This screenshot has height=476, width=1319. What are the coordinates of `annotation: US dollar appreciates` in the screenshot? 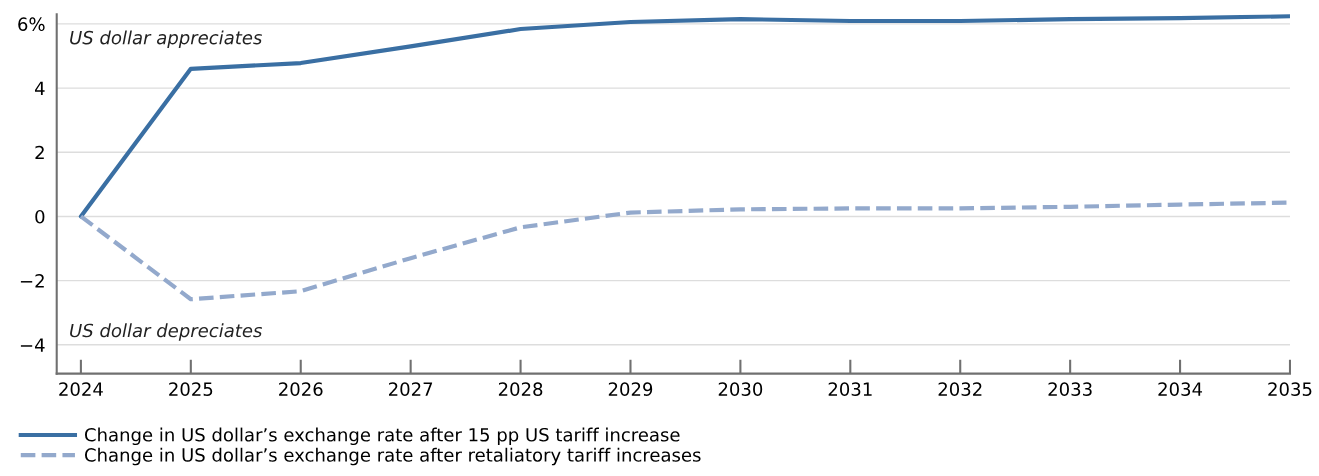 It's located at (166, 39).